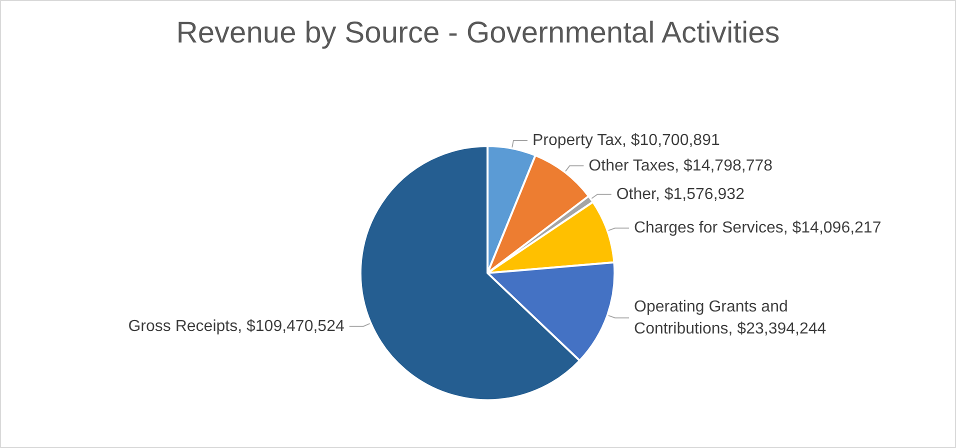 This screenshot has width=956, height=448. What do you see at coordinates (680, 165) in the screenshot?
I see `slice-label: Other Taxes, $14,798,778` at bounding box center [680, 165].